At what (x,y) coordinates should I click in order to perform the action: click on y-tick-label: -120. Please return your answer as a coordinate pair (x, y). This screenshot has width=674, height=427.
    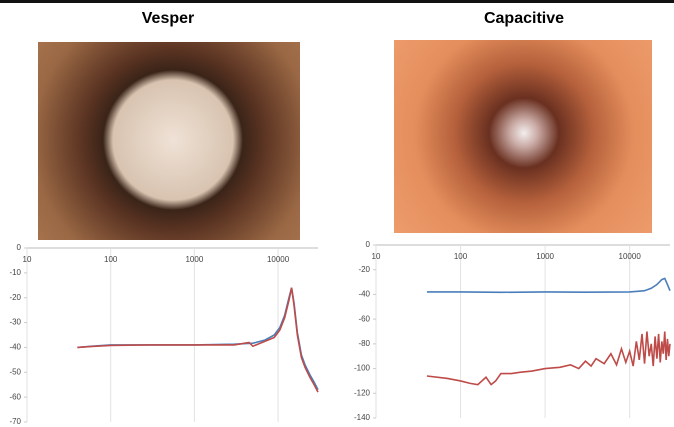
    Looking at the image, I should click on (362, 392).